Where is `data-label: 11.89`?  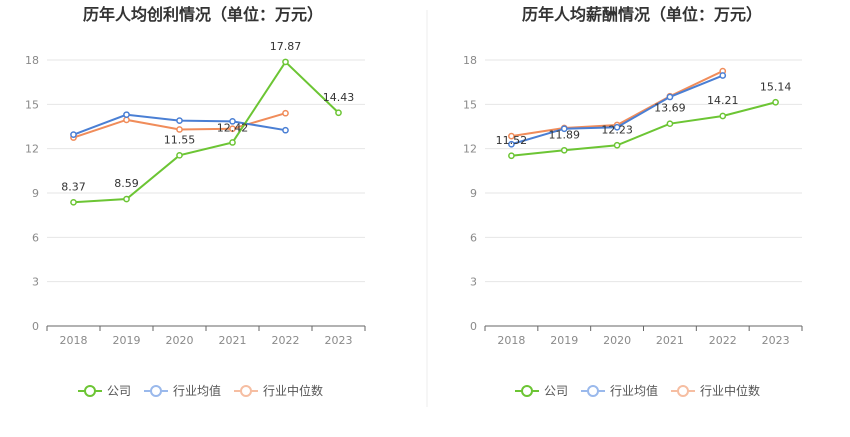 data-label: 11.89 is located at coordinates (565, 134).